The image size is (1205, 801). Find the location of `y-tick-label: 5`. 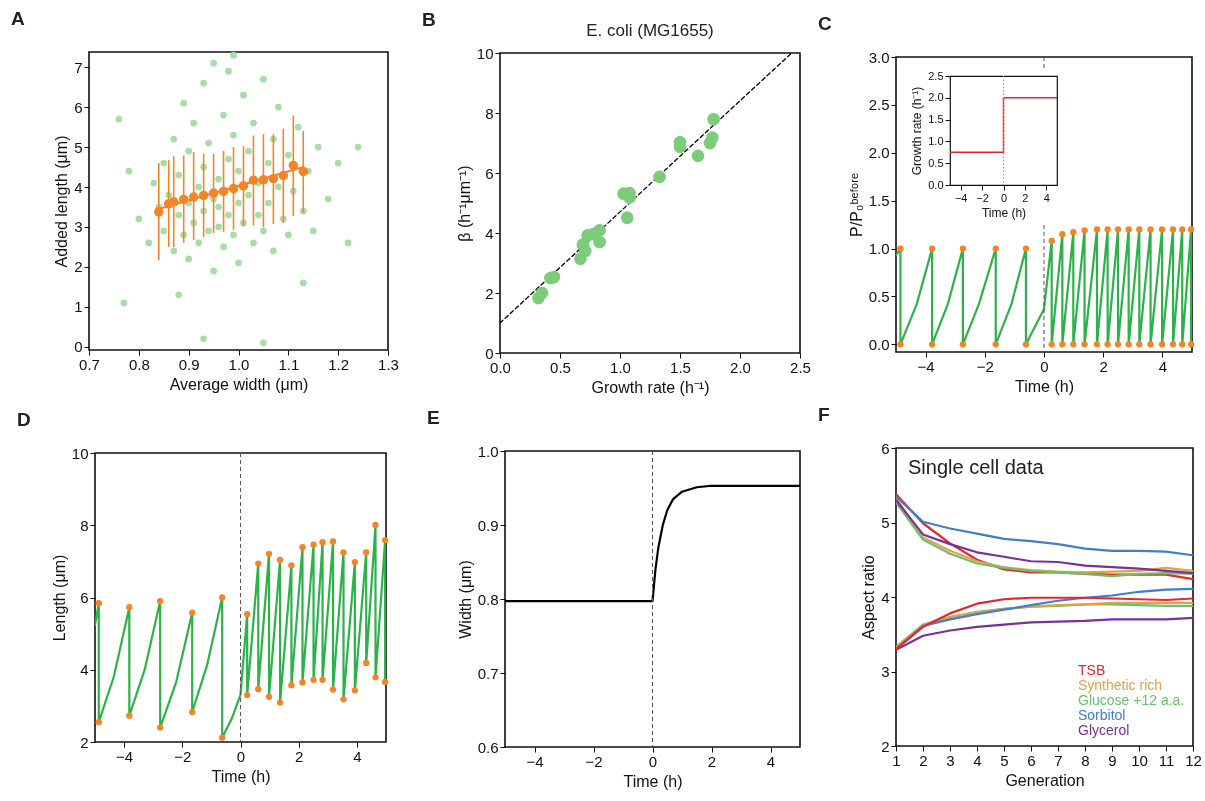

y-tick-label: 5 is located at coordinates (78, 147).